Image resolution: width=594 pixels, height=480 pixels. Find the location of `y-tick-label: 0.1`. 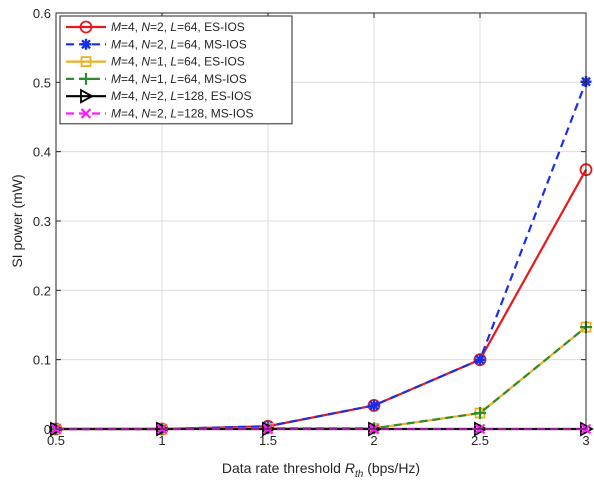

y-tick-label: 0.1 is located at coordinates (42, 360).